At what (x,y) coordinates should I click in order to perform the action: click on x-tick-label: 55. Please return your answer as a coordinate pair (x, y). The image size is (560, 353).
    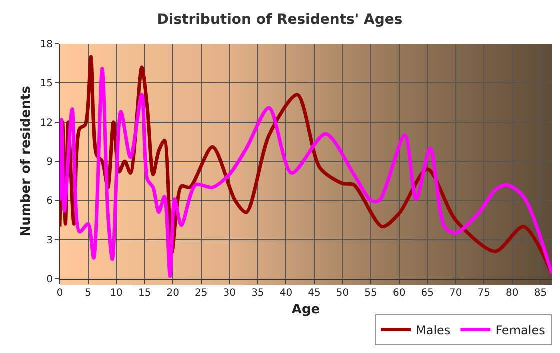
    Looking at the image, I should click on (371, 293).